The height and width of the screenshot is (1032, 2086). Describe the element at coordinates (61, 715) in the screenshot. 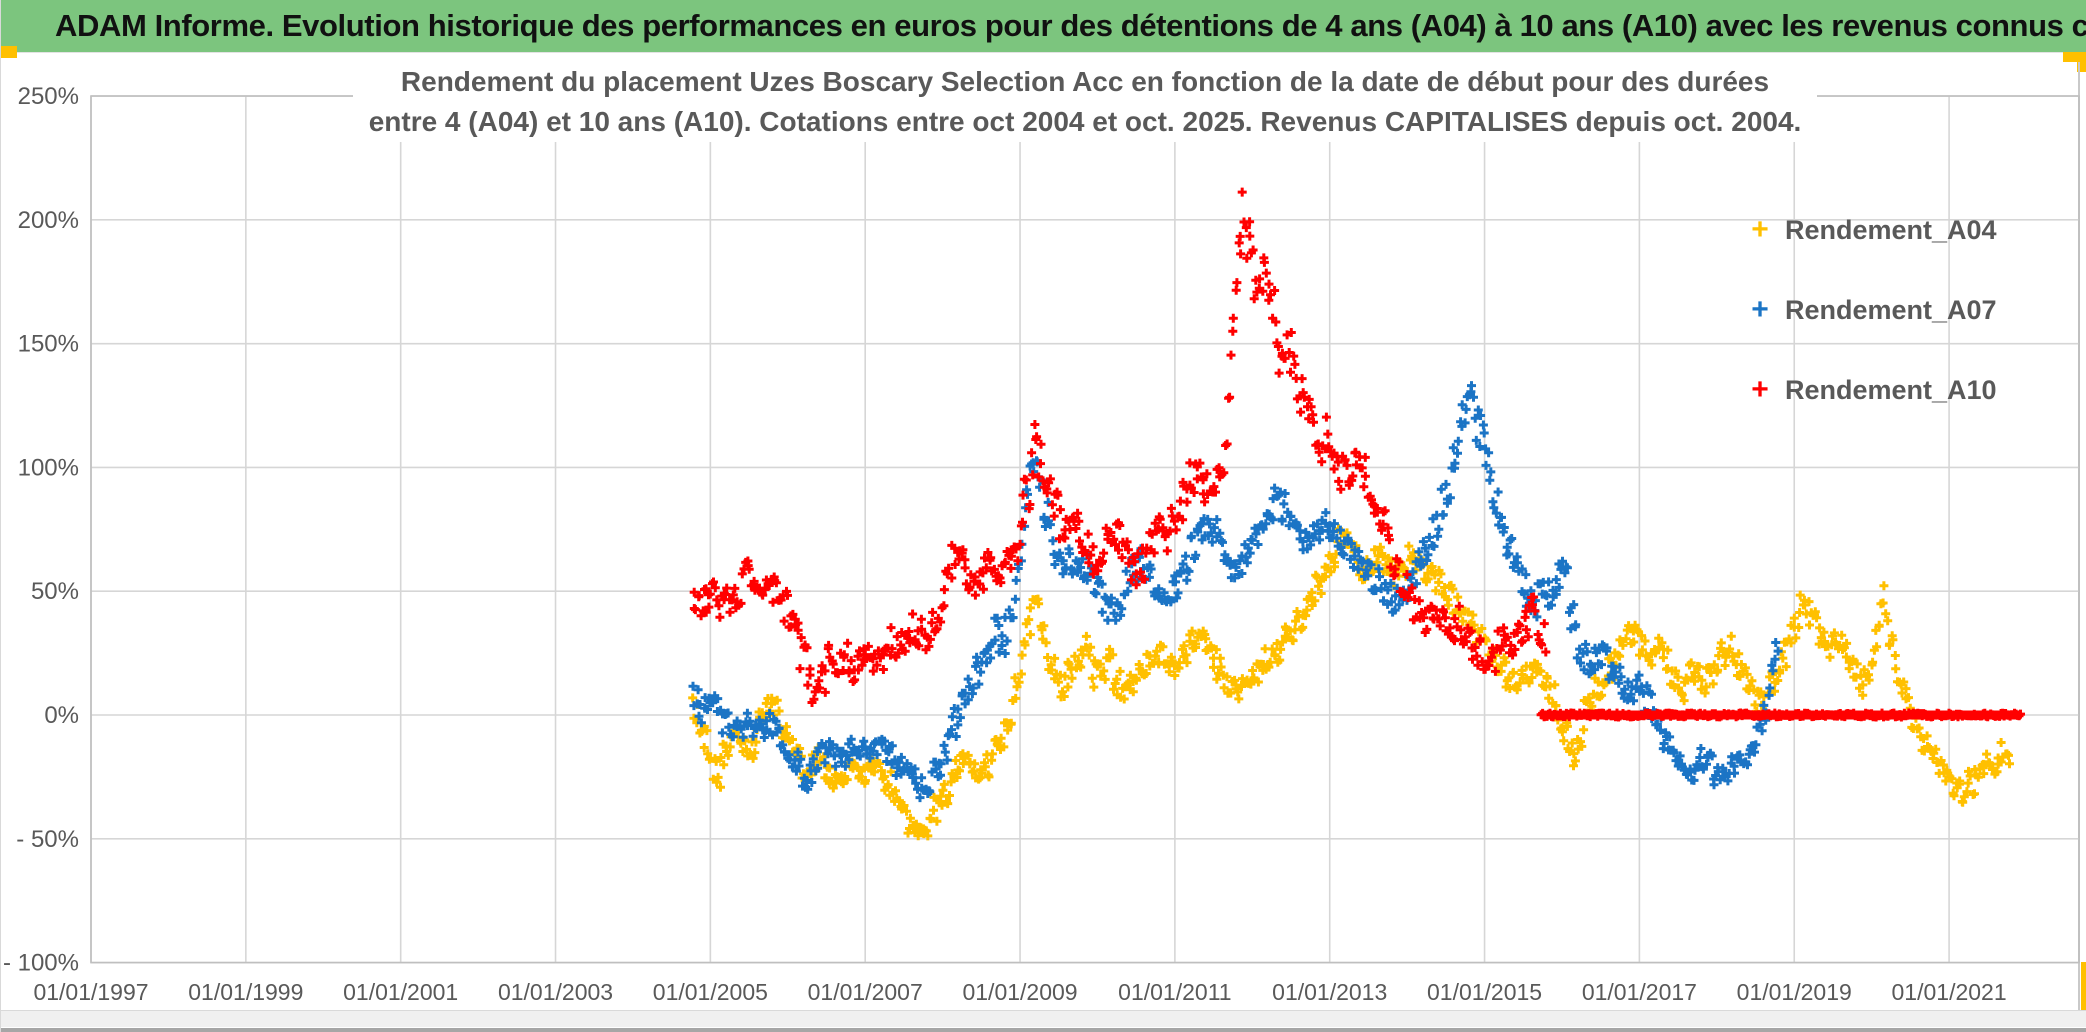

I see `y-axis-tick-label: 0%` at that location.